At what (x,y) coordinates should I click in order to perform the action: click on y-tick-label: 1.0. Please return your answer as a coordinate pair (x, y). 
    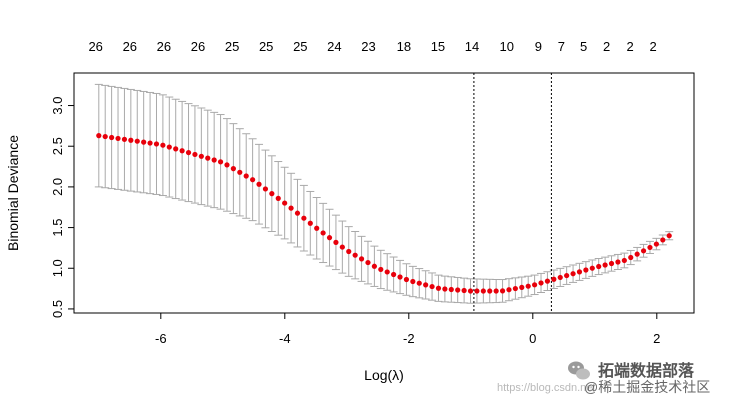
    Looking at the image, I should click on (57, 268).